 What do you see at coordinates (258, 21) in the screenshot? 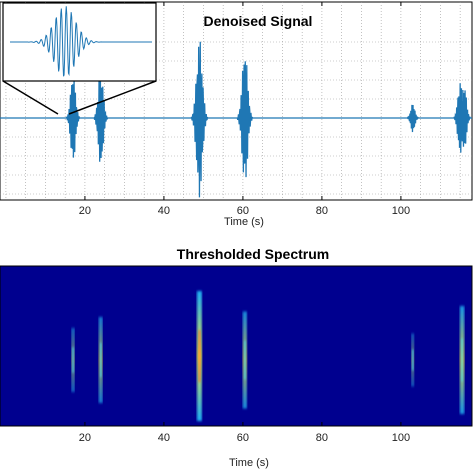
I see `top-chart-title: Denoised Signal` at bounding box center [258, 21].